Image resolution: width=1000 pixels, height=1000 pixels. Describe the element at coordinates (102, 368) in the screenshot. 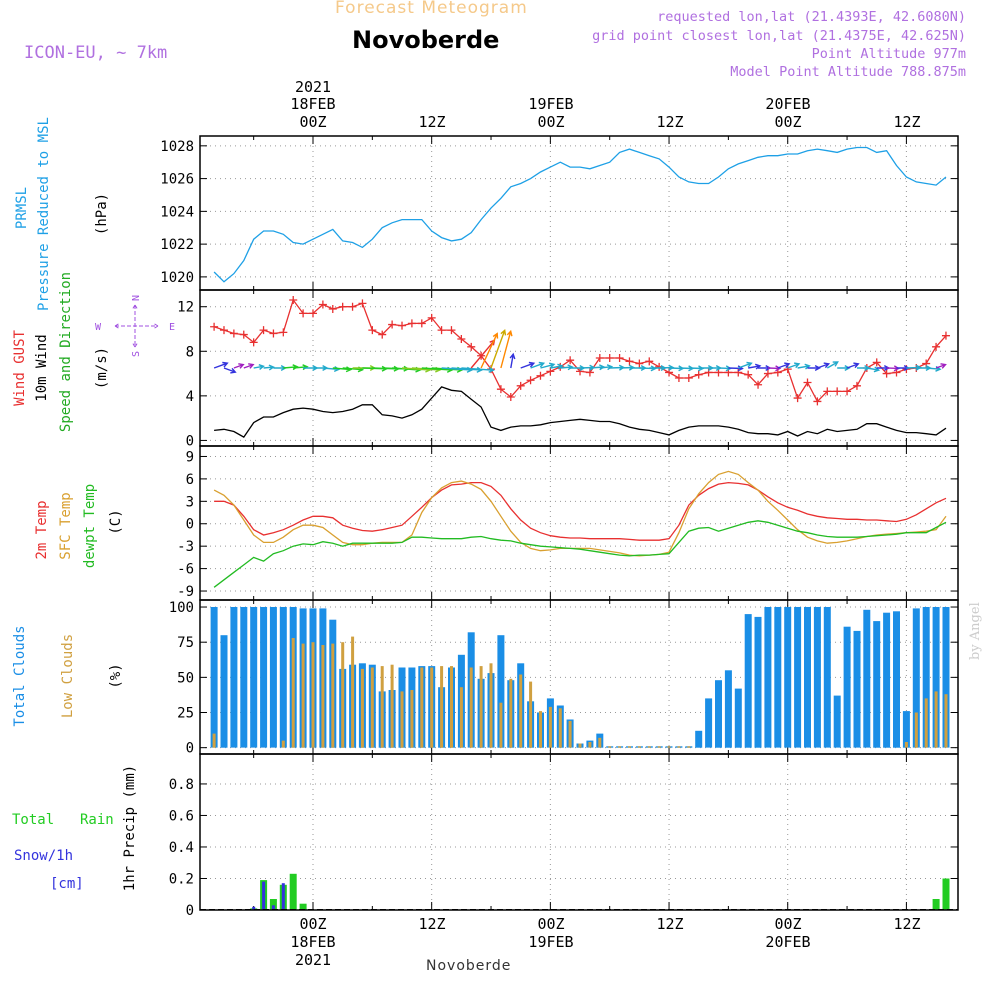

I see `wind-unit-label: (m/s)` at that location.